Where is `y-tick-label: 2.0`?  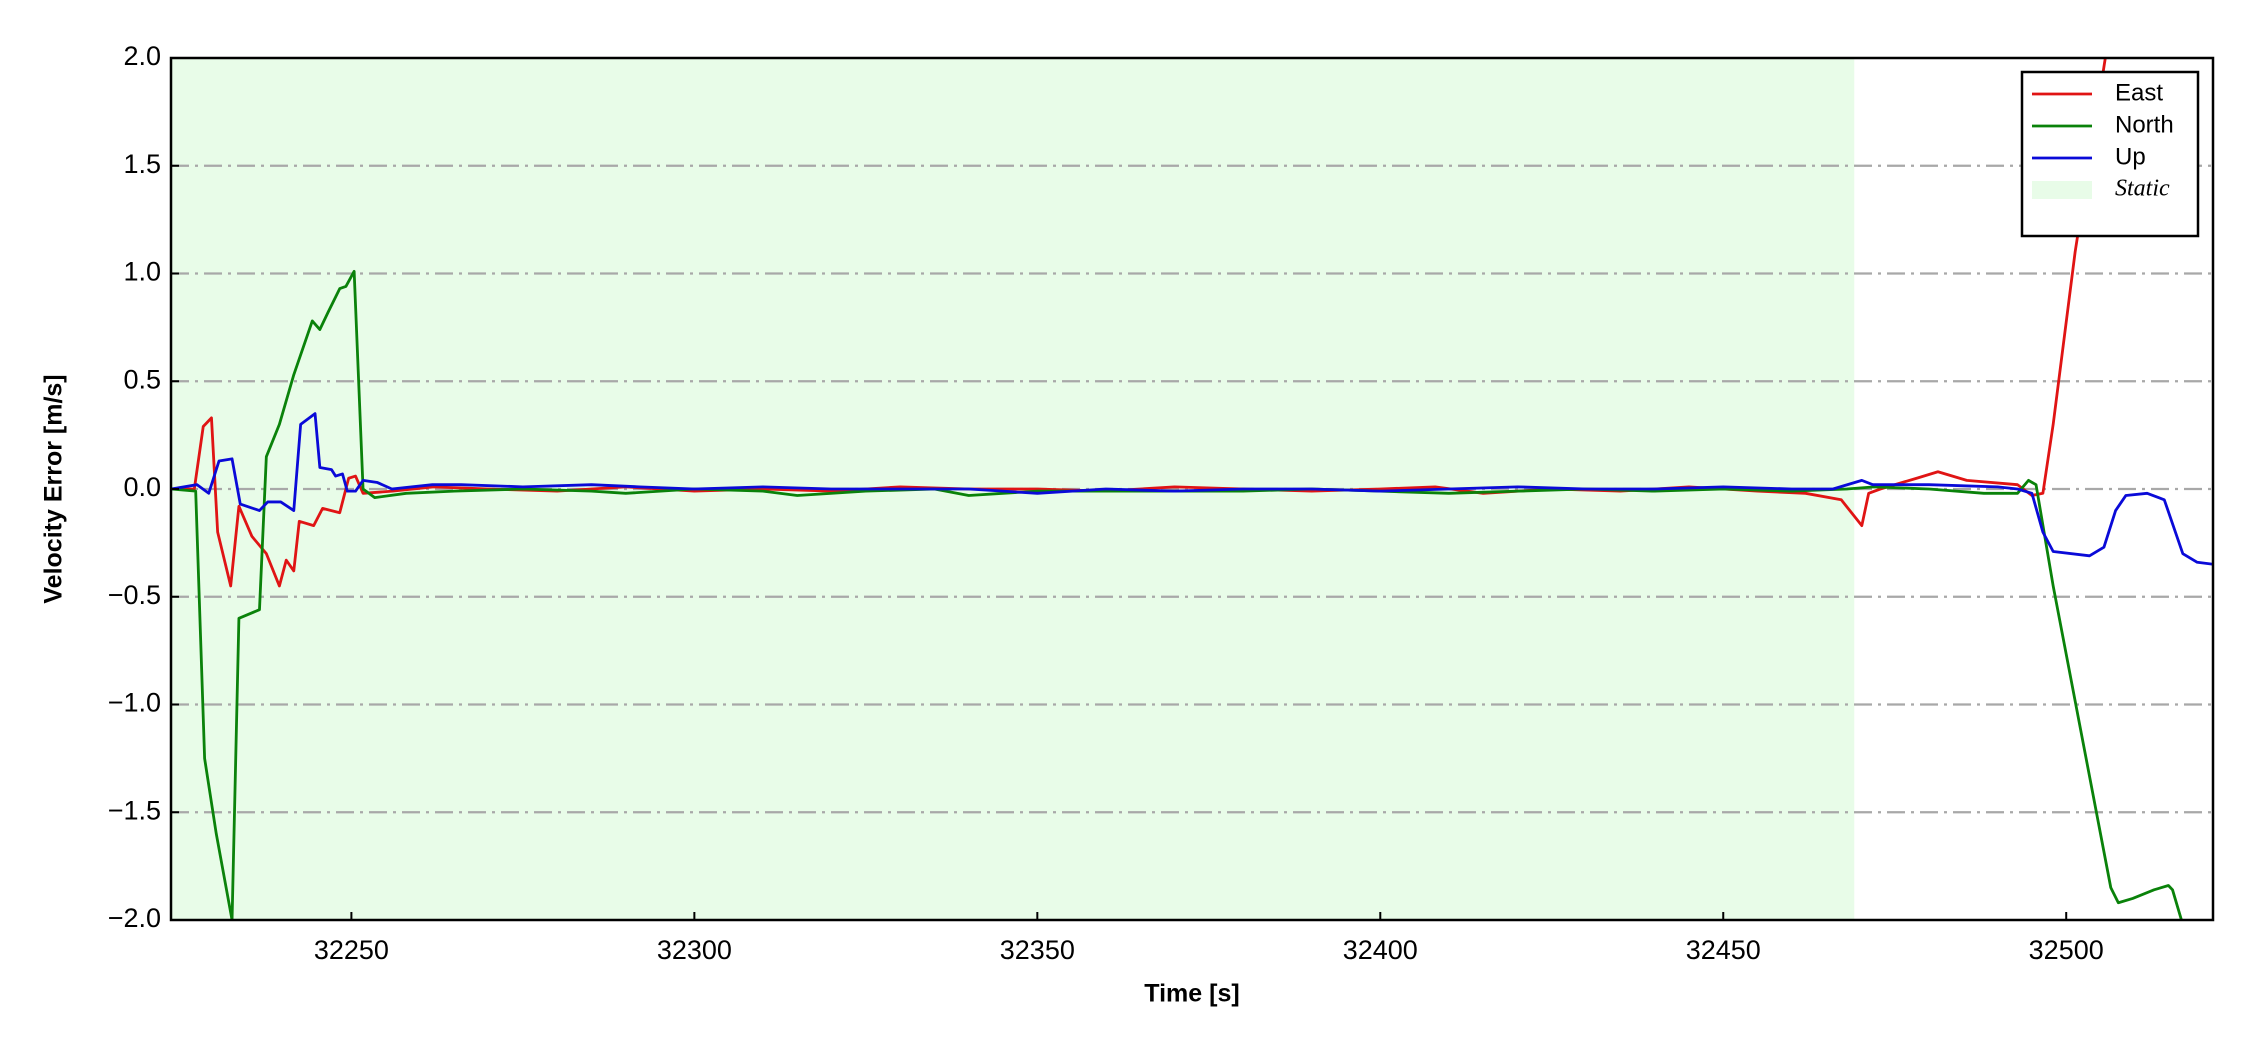
y-tick-label: 2.0 is located at coordinates (142, 56).